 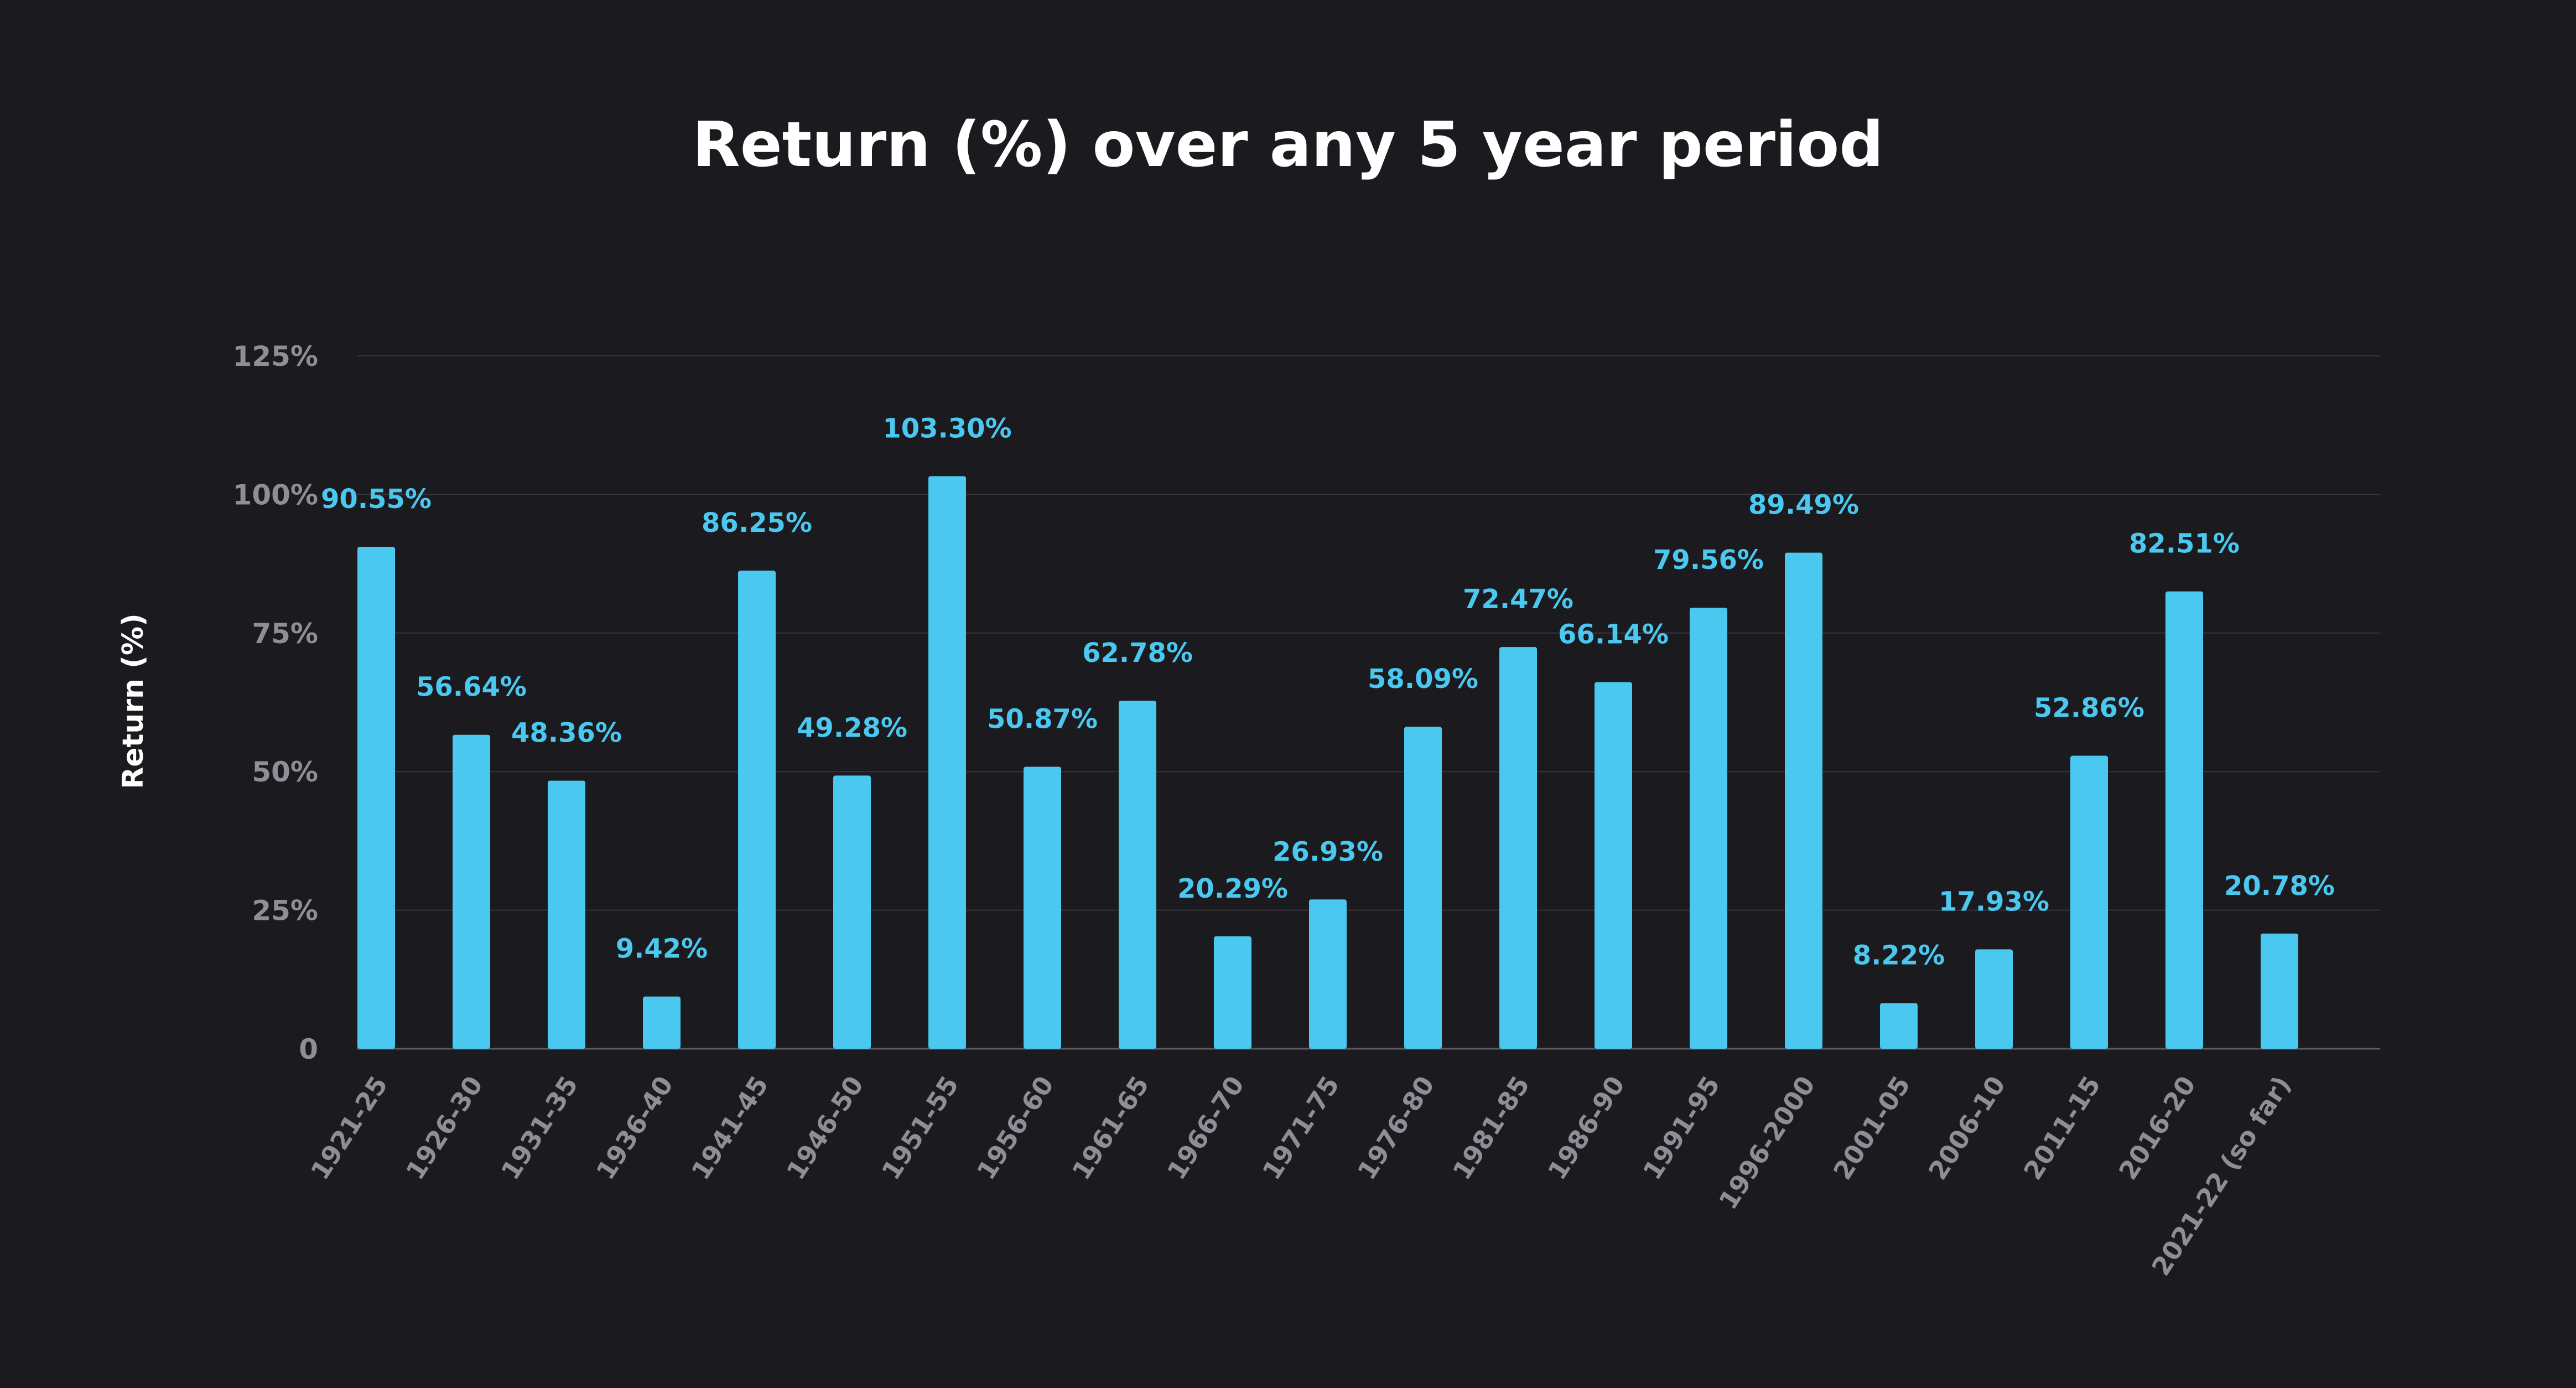 I want to click on x-tick-label: 1976-80, so click(x=1396, y=1128).